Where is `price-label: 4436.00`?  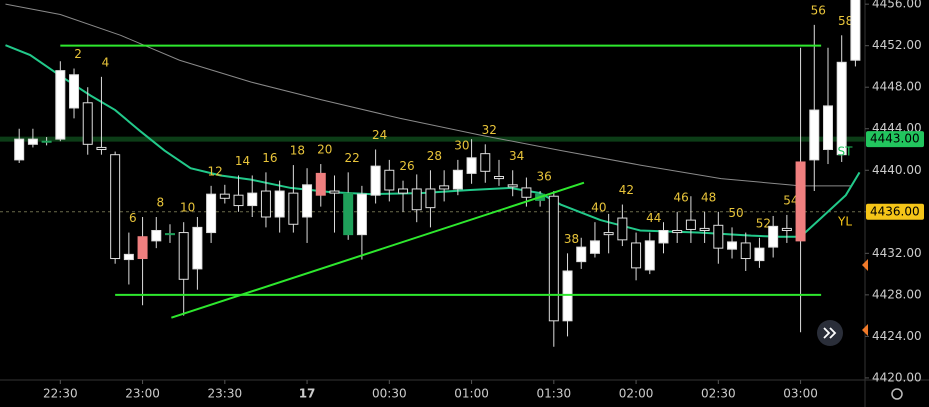
price-label: 4436.00 is located at coordinates (895, 211).